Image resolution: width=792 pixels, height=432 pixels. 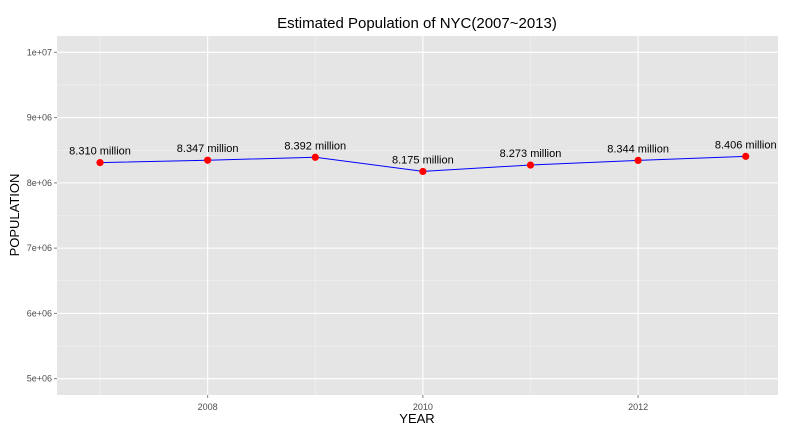 I want to click on y-axis-title: POPULATION, so click(x=14, y=215).